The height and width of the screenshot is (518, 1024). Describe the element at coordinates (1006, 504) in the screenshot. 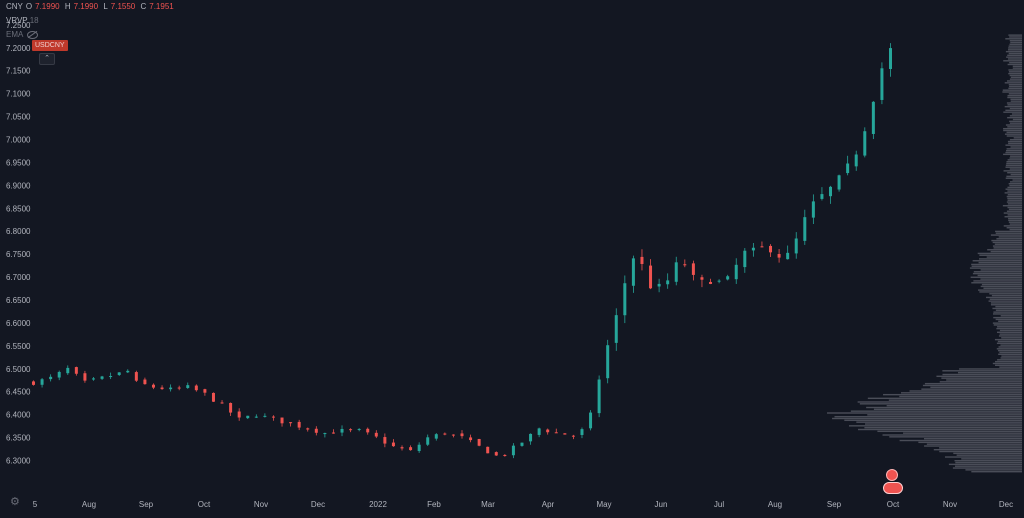

I see `x-tick-label: Dec` at that location.